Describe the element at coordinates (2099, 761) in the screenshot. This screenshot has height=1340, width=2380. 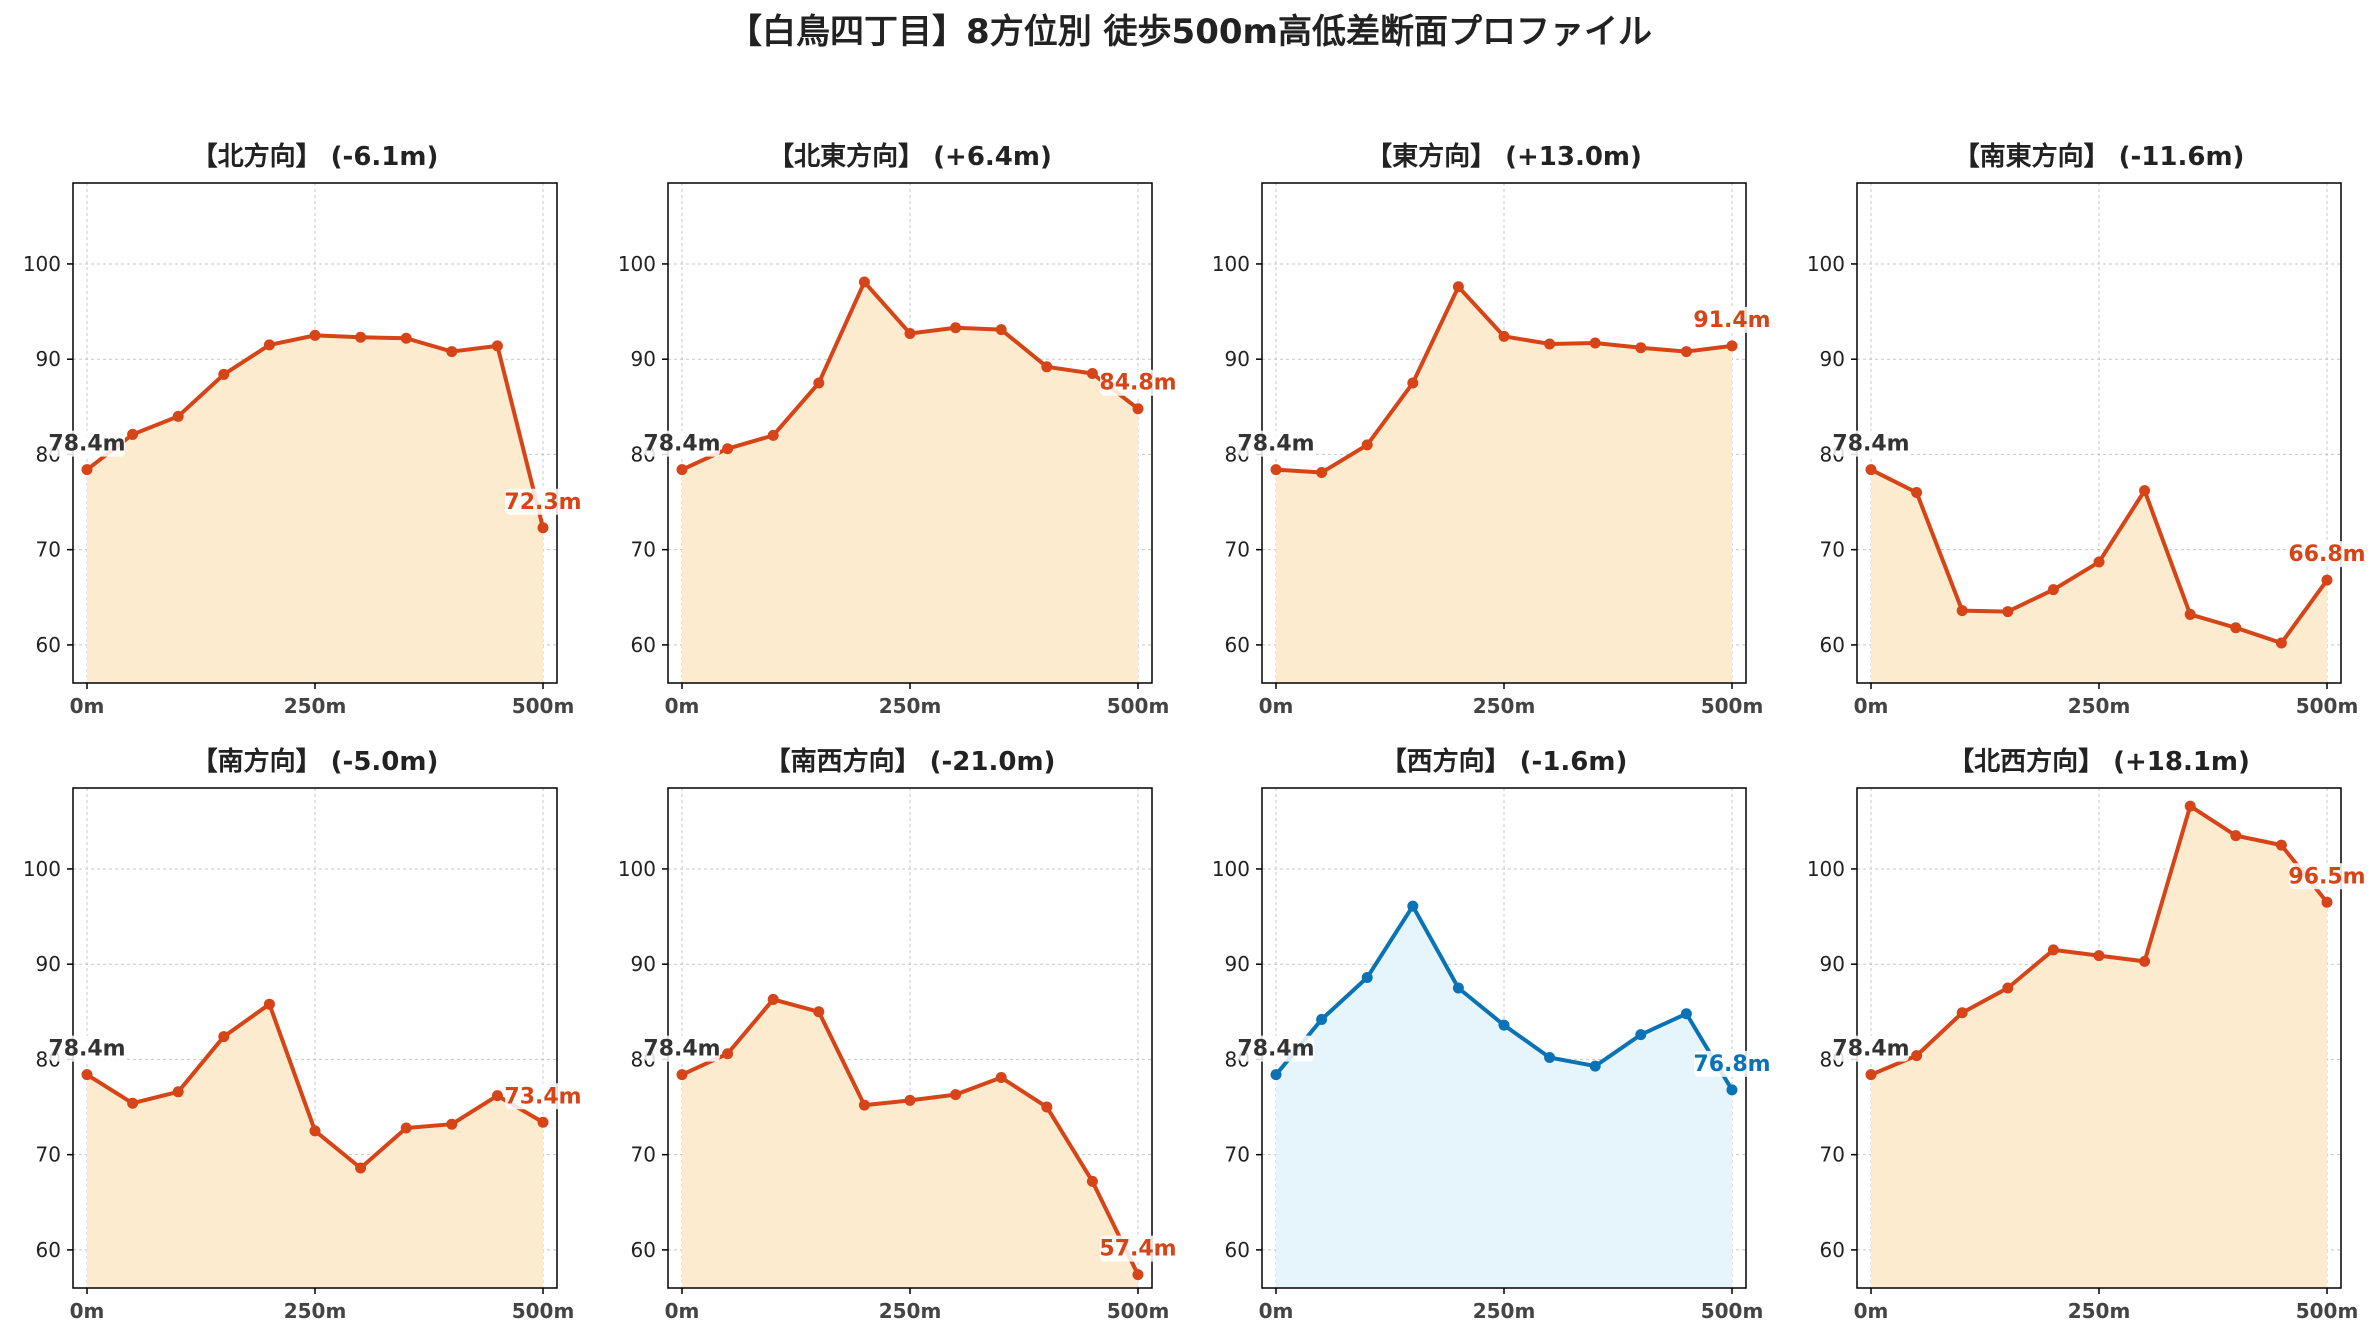
I see `subplot-title: 【北西方向】 (+18.1m)` at that location.